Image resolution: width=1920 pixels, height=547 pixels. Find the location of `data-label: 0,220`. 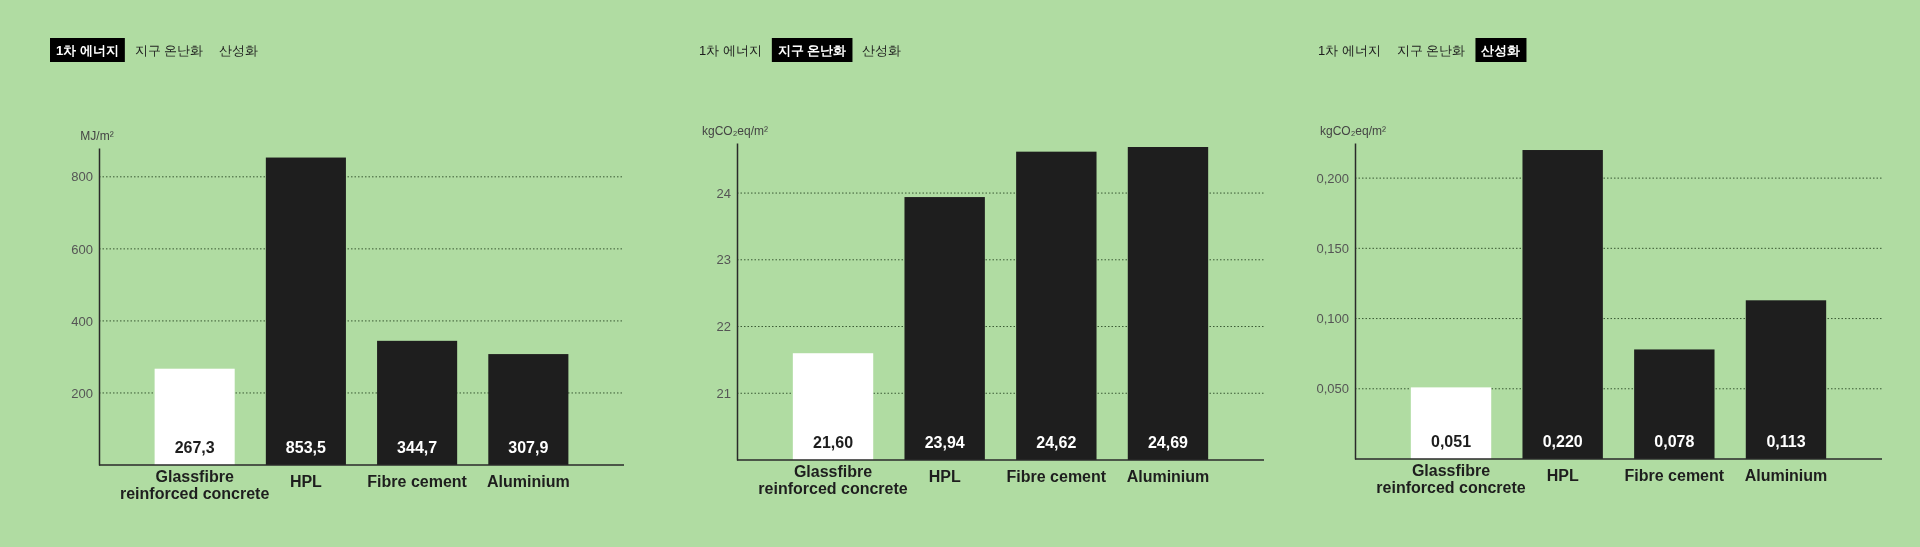

data-label: 0,220 is located at coordinates (1562, 441).